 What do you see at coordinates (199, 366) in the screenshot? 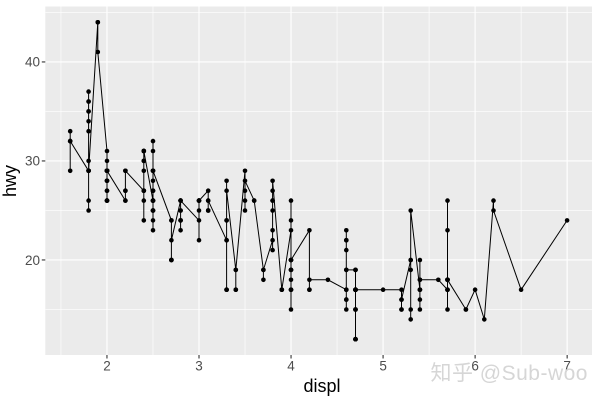
I see `x-tick-label: 3` at bounding box center [199, 366].